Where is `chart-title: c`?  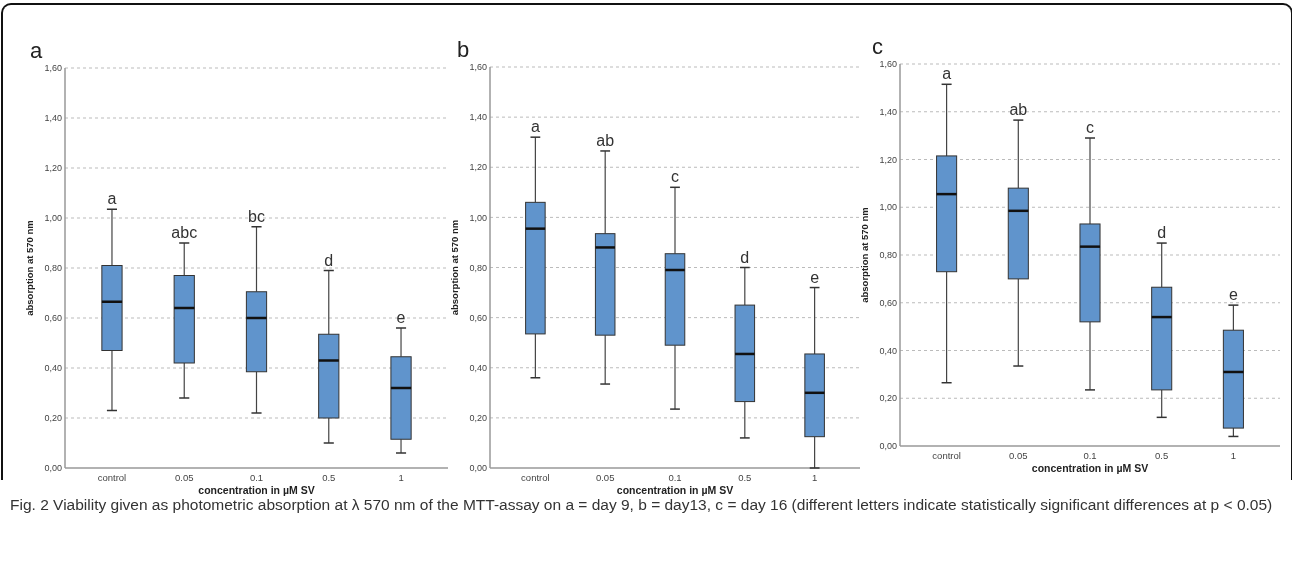 chart-title: c is located at coordinates (877, 46).